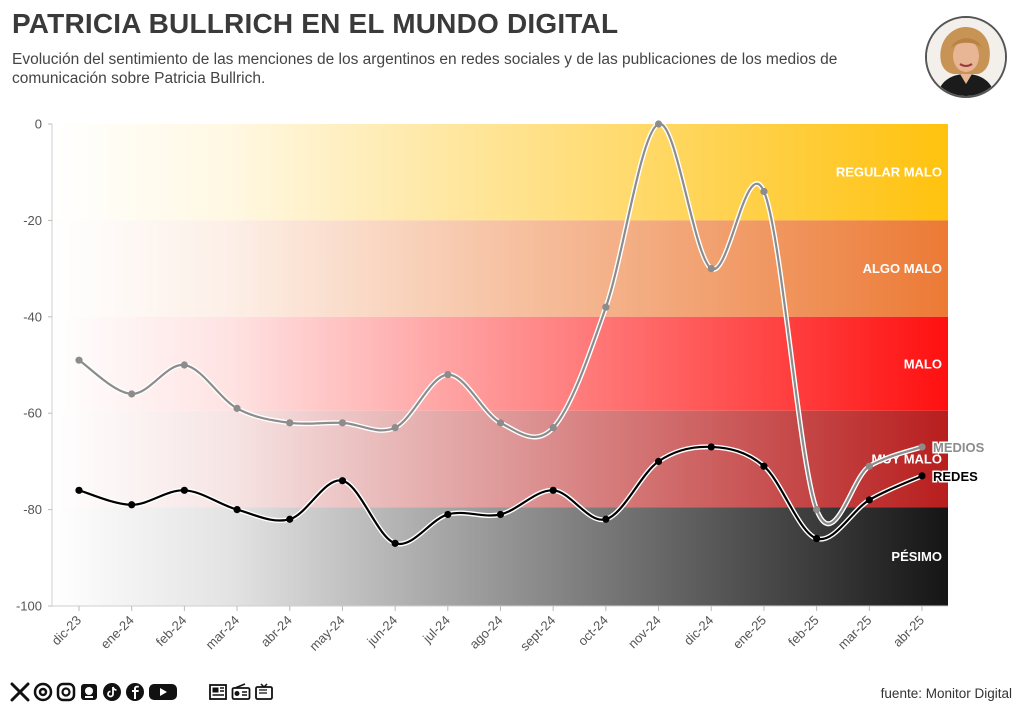 This screenshot has height=720, width=1024. I want to click on x-tick-label: sept-24, so click(537, 633).